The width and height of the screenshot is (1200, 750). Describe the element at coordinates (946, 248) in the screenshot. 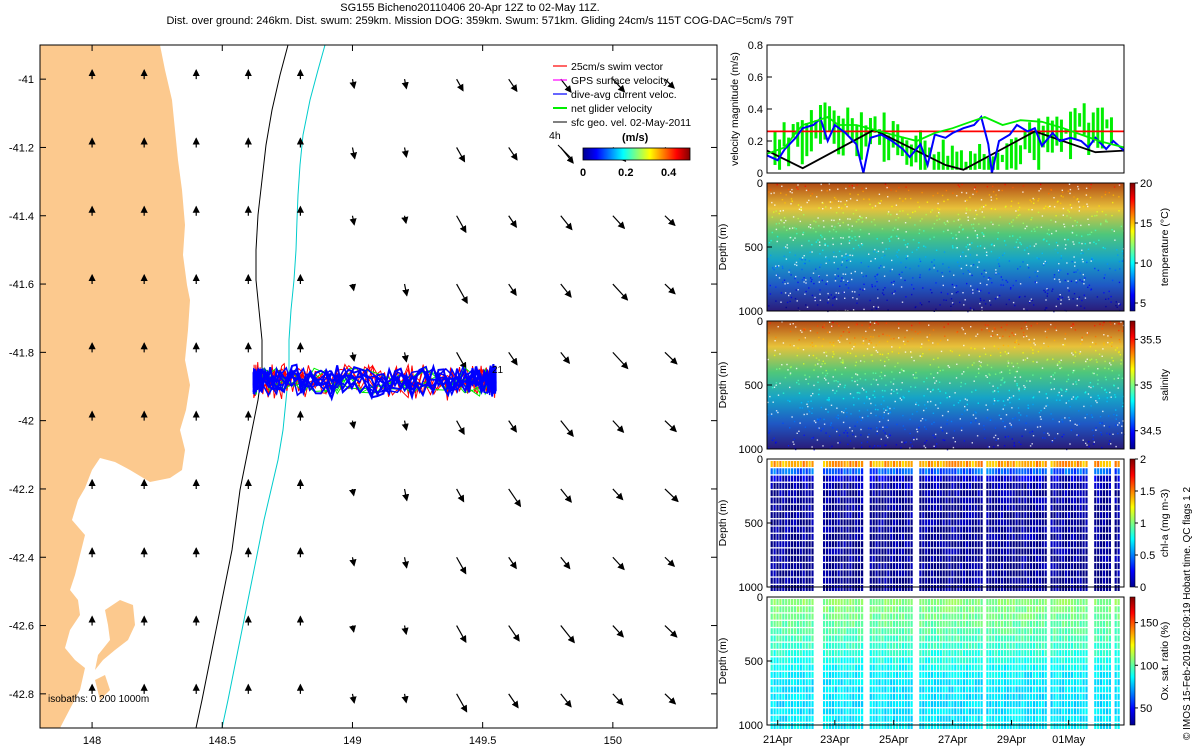

I see `temperature-profiles` at that location.